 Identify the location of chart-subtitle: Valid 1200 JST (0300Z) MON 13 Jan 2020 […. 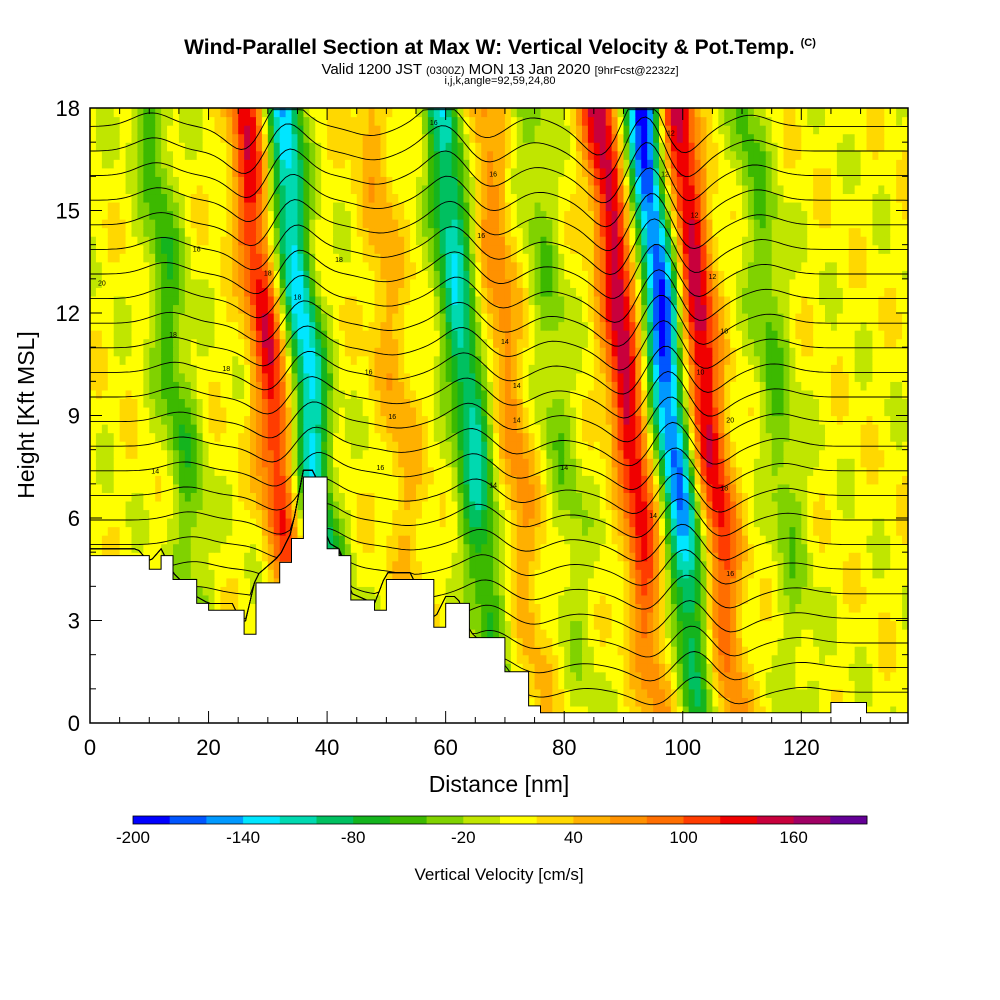
(500, 69).